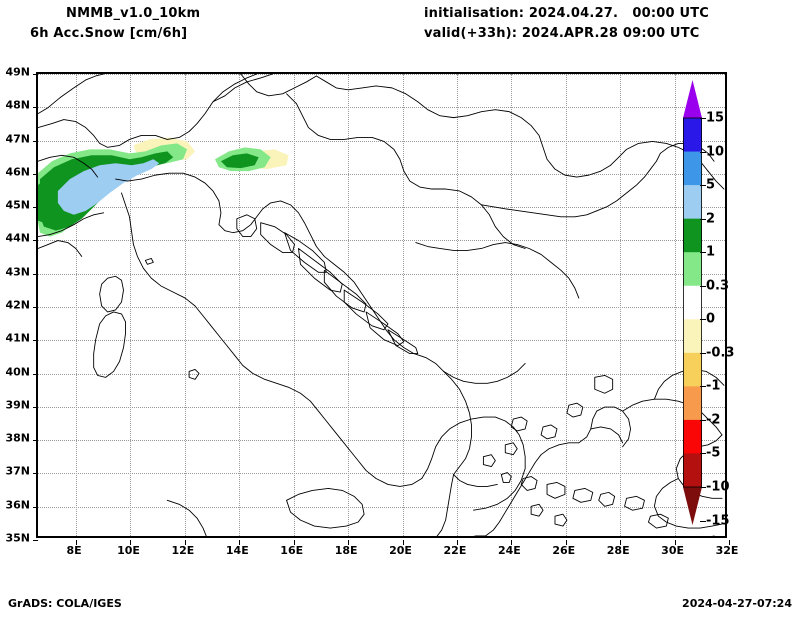 The image size is (800, 618). I want to click on colorbar-tick-label: -1, so click(713, 386).